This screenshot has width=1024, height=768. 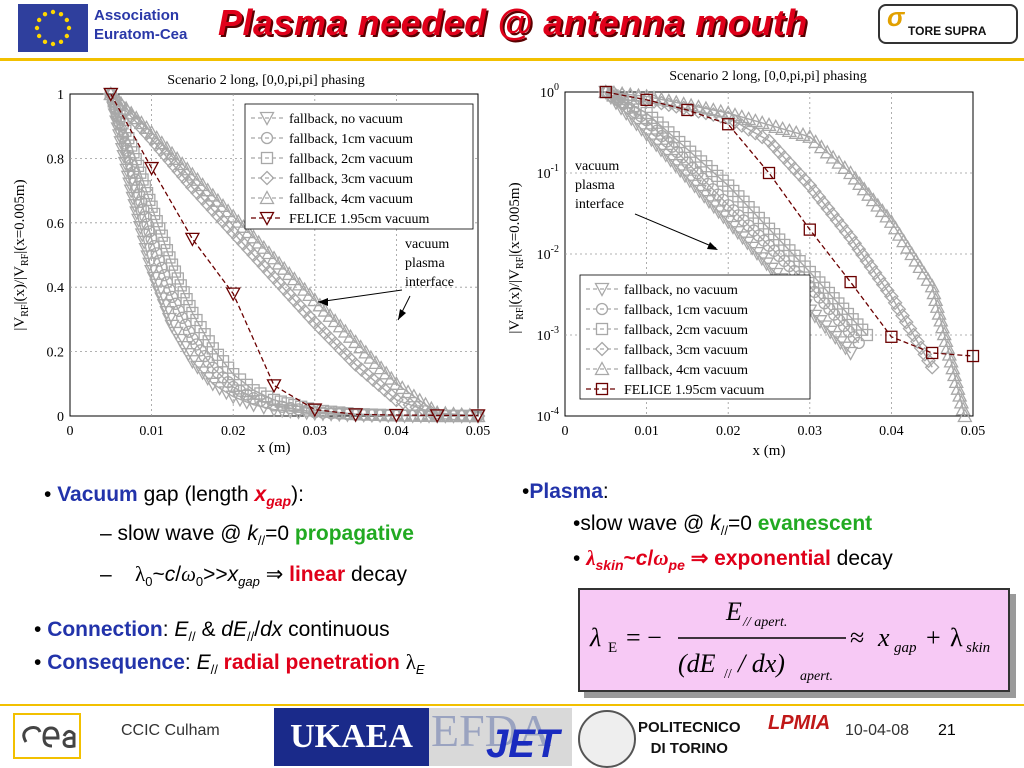 What do you see at coordinates (351, 737) in the screenshot?
I see `ukaea-logo: UKAEA` at bounding box center [351, 737].